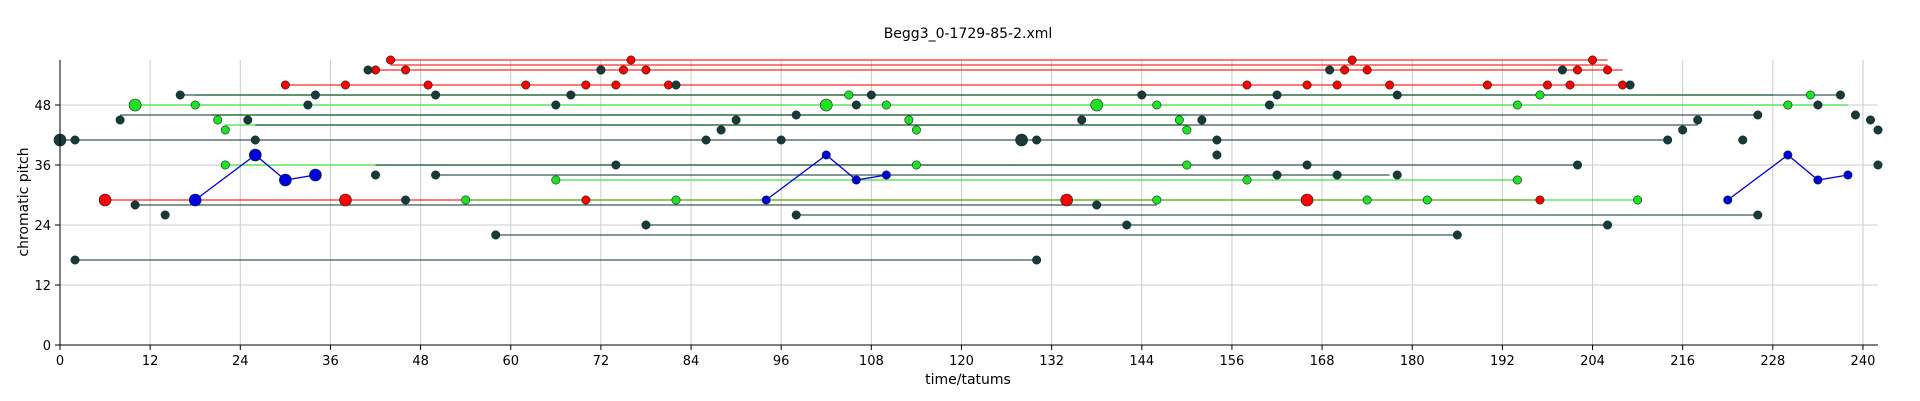 This screenshot has width=1920, height=401. Describe the element at coordinates (1592, 361) in the screenshot. I see `x-tick-label: 204` at that location.